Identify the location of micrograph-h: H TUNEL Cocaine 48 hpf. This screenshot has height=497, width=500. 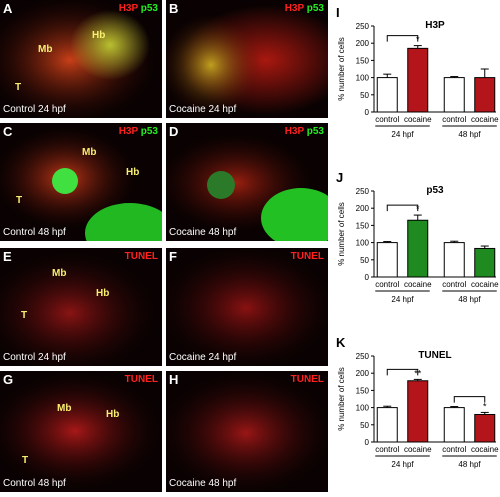
(247, 431).